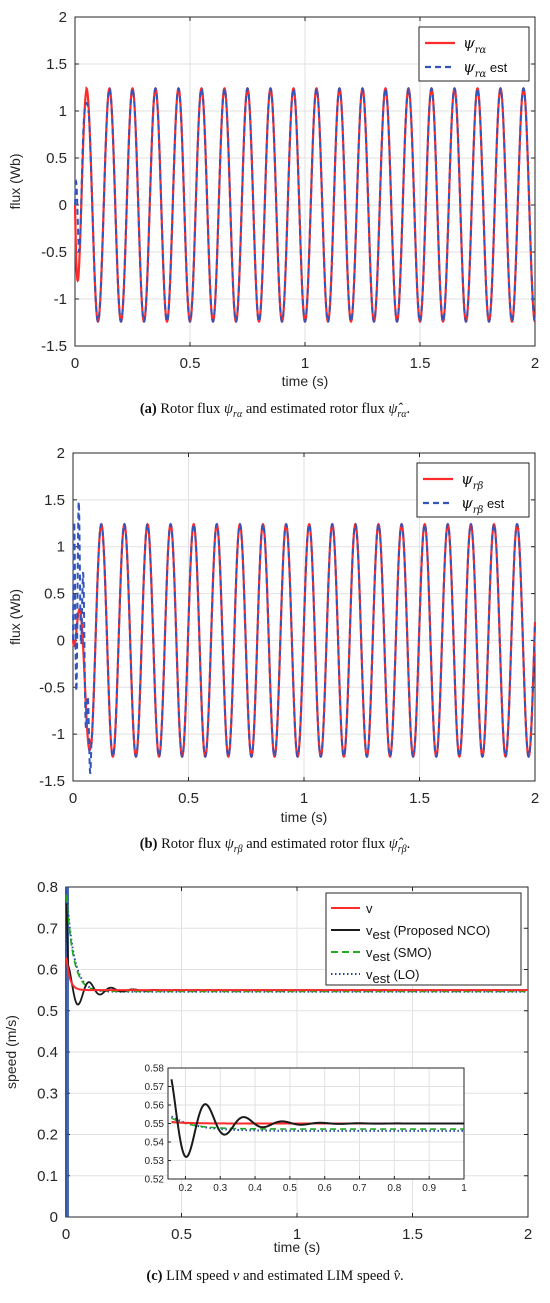  Describe the element at coordinates (47, 928) in the screenshot. I see `y-tick-label: 0.7` at that location.